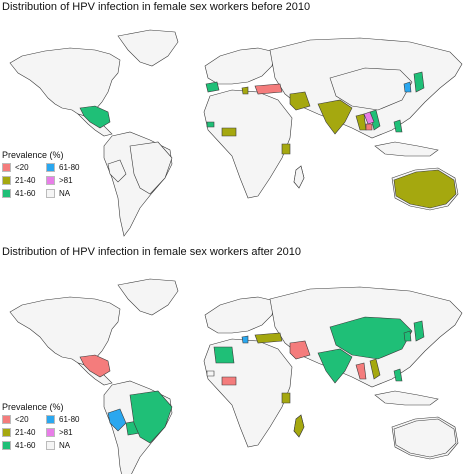  What do you see at coordinates (224, 355) in the screenshot?
I see `country-algeria` at bounding box center [224, 355].